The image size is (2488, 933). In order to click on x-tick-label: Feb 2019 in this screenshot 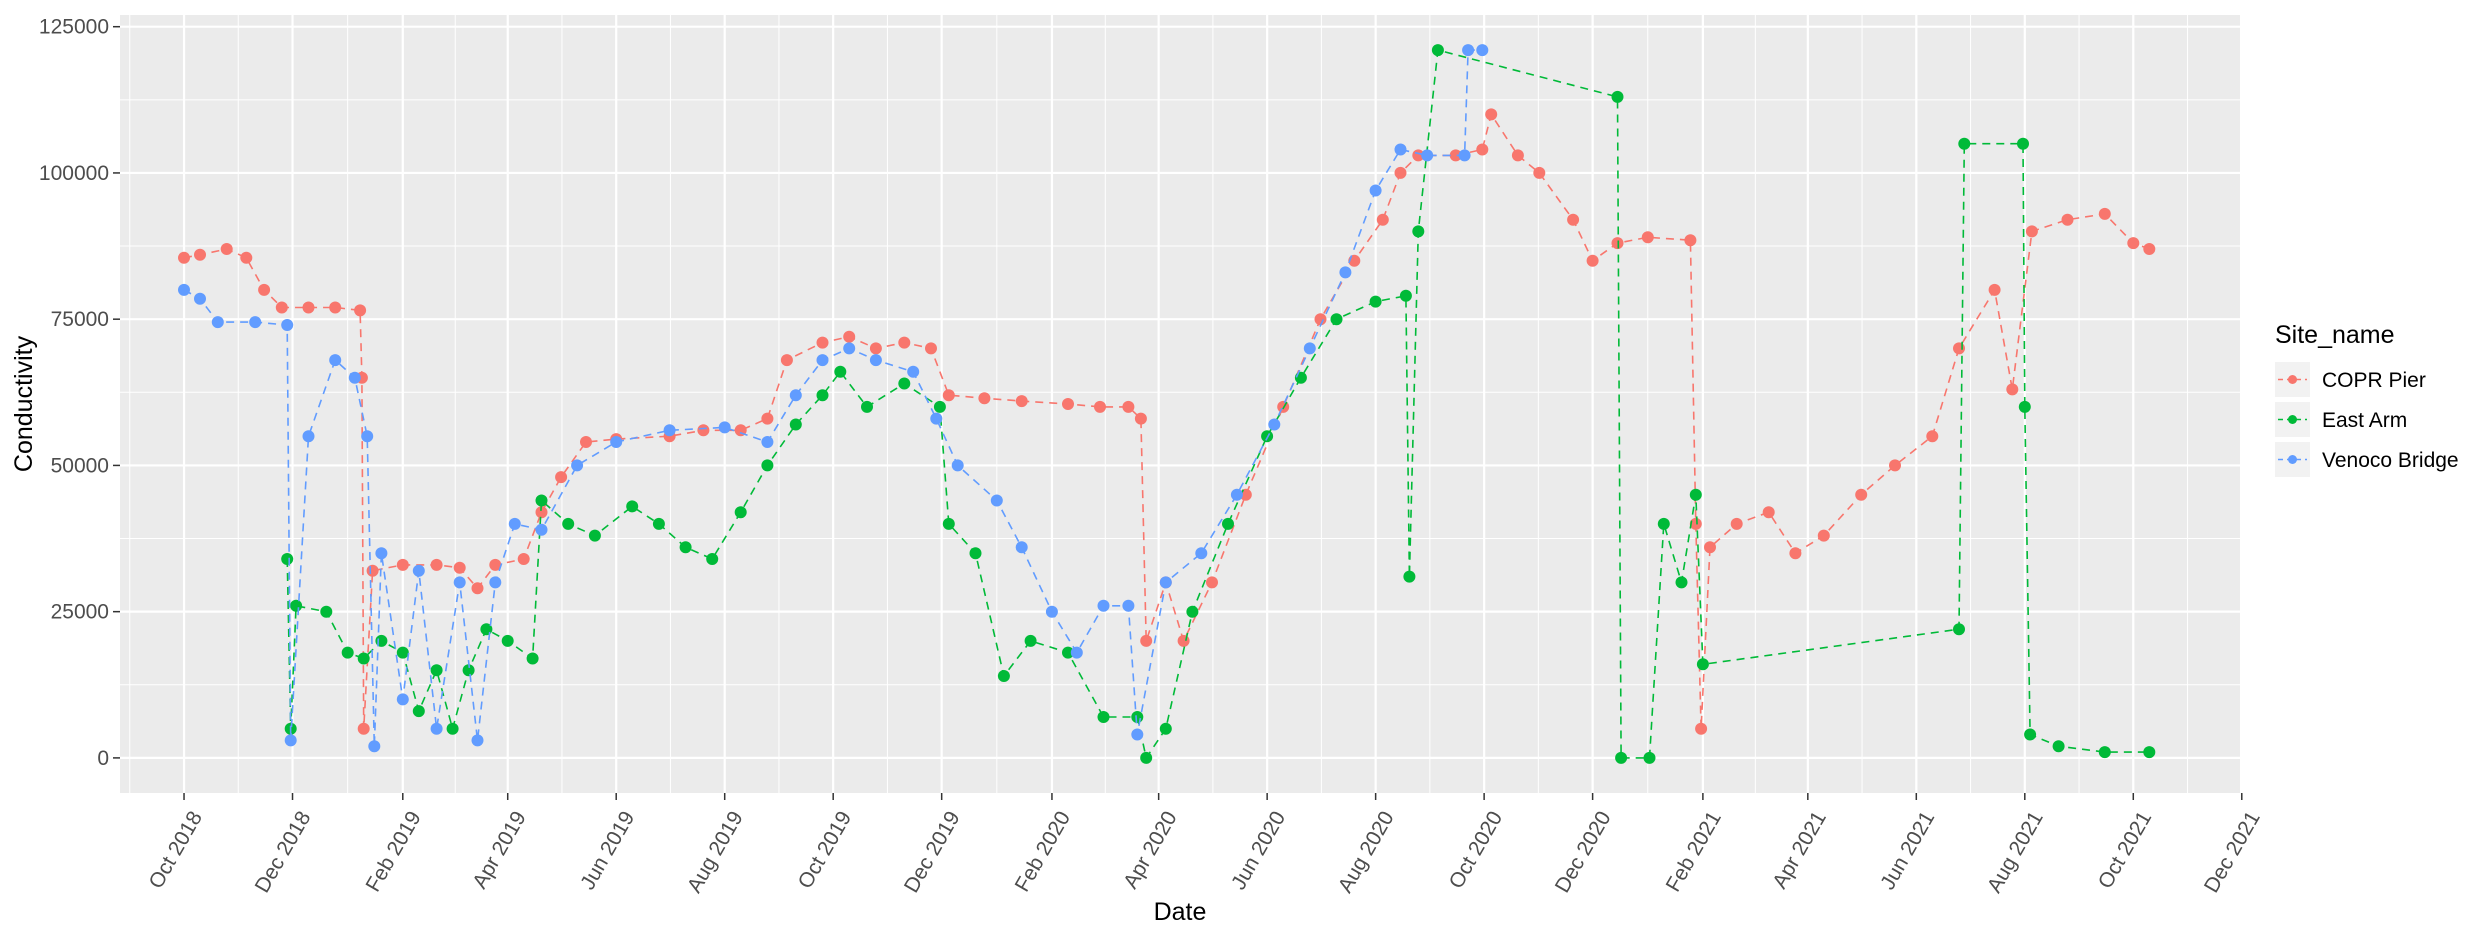, I will do `click(394, 851)`.